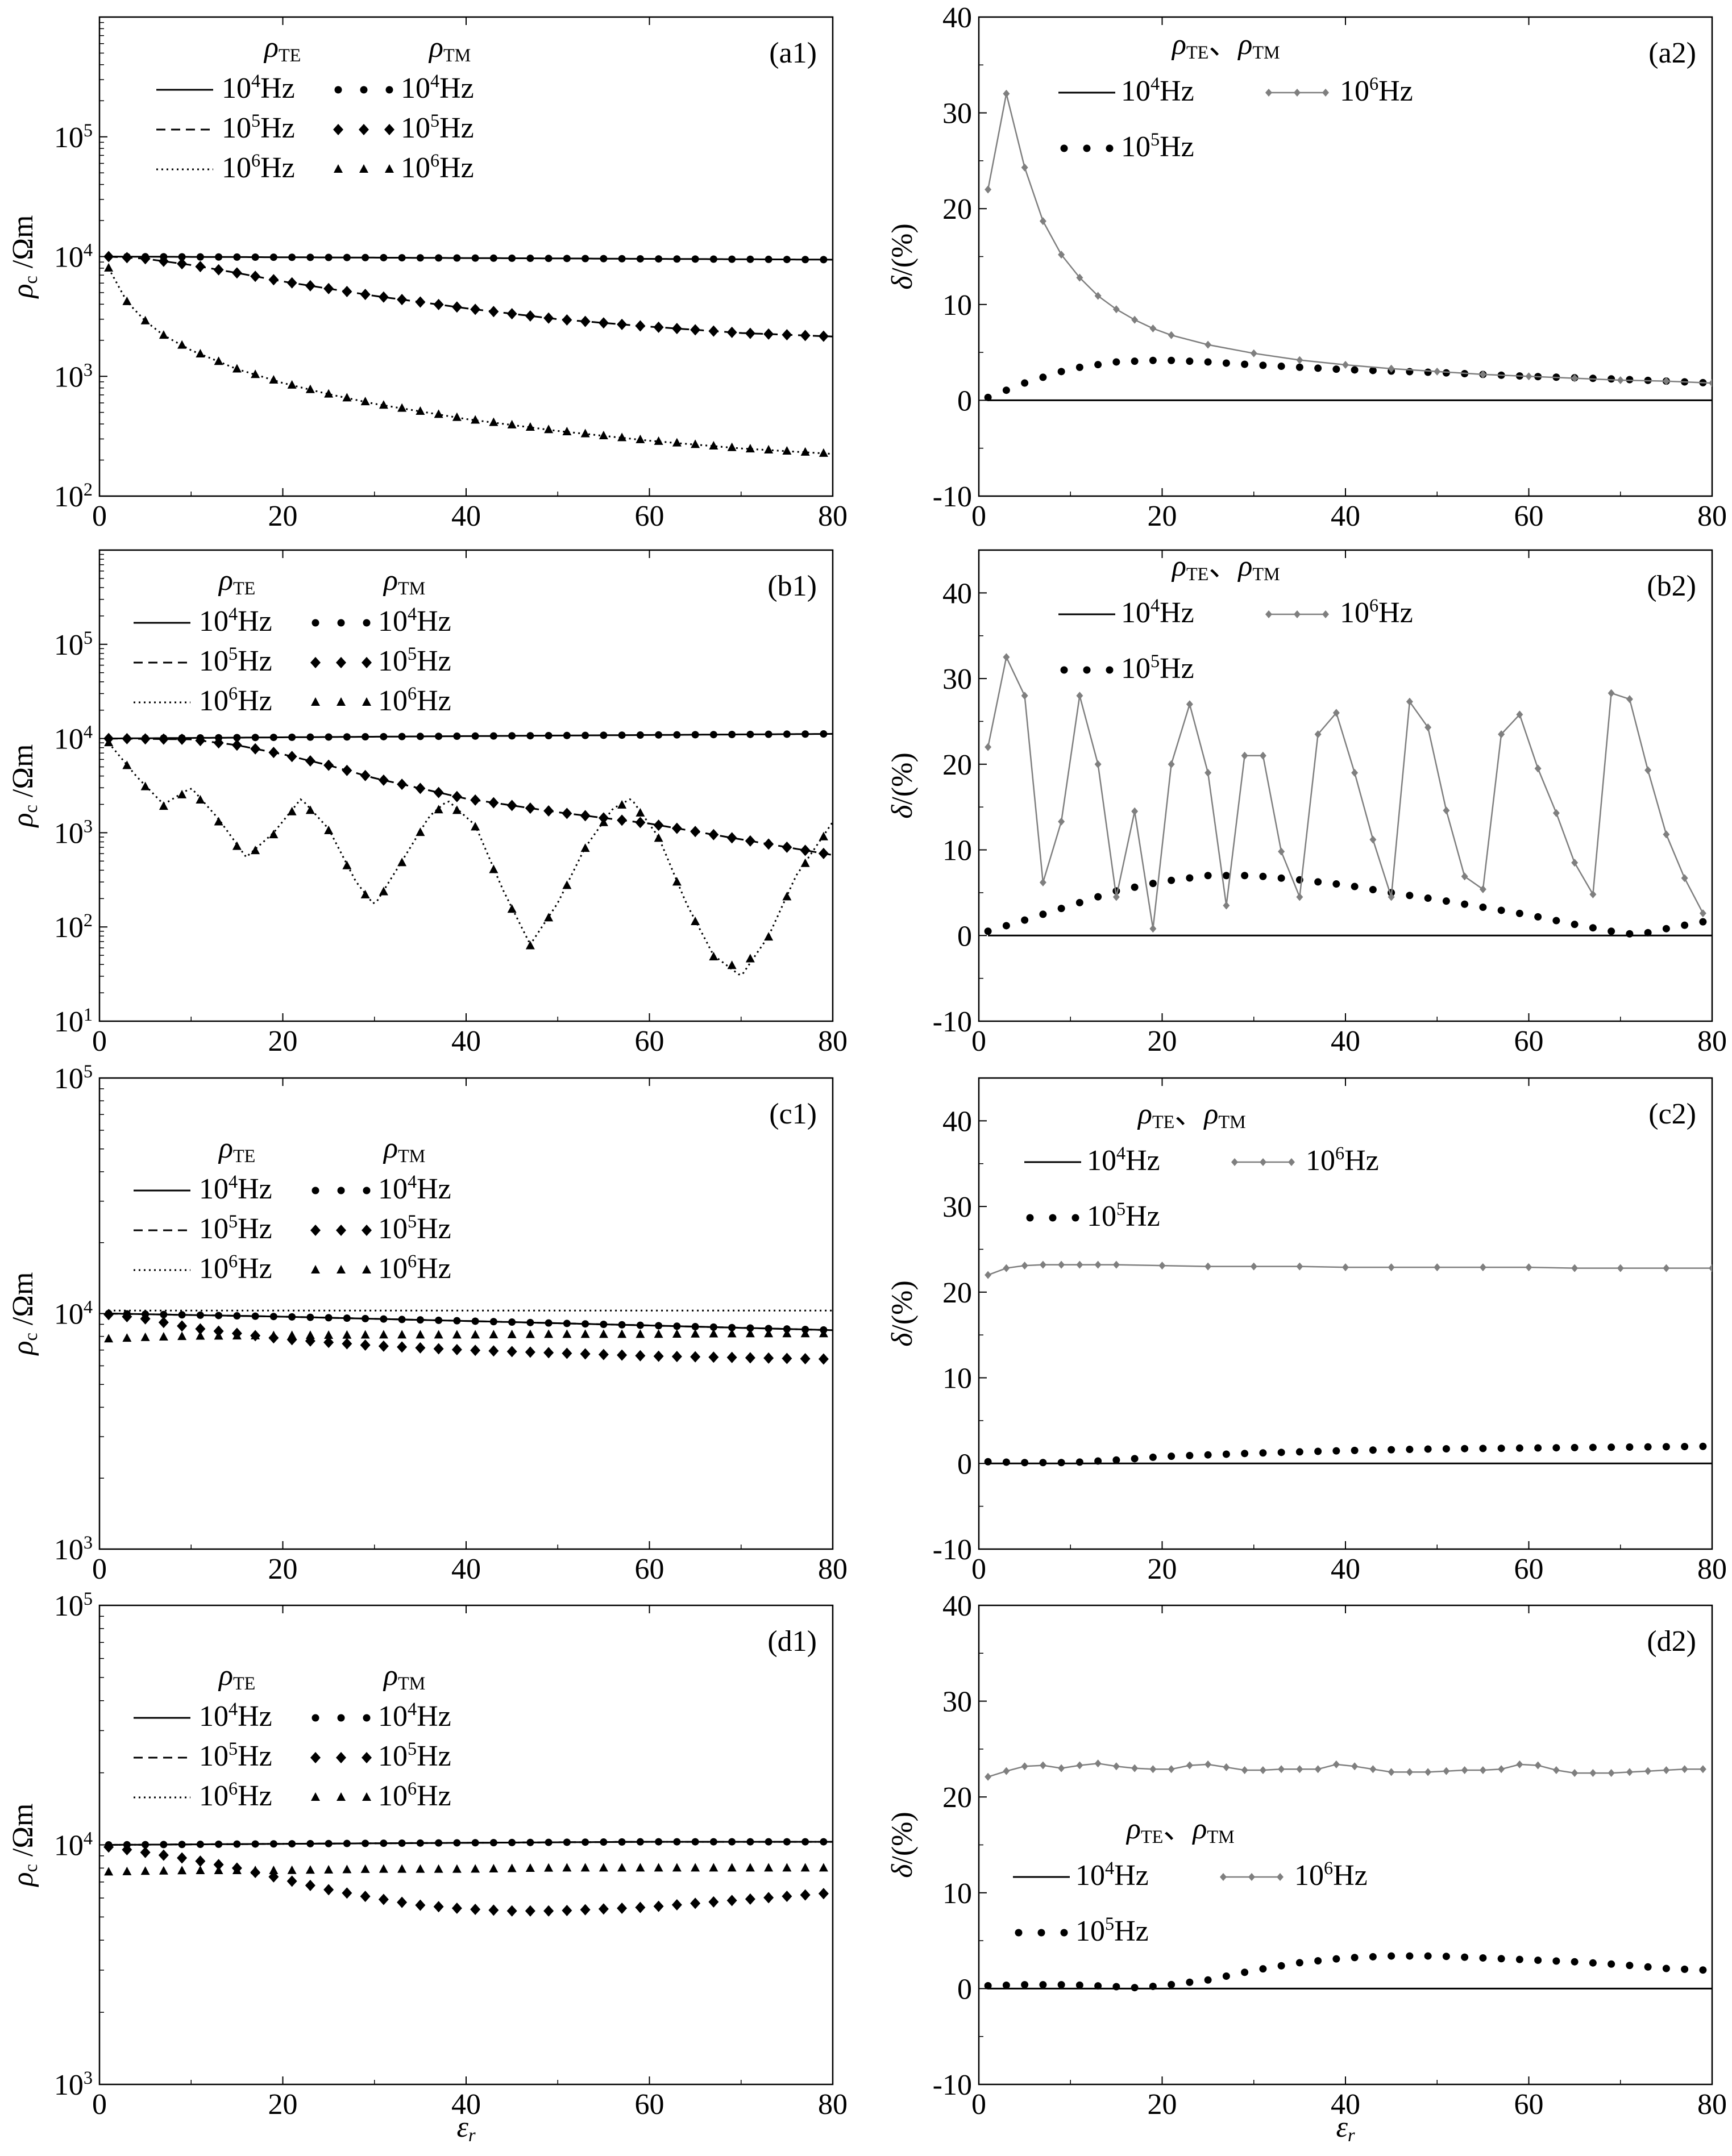  Describe the element at coordinates (1157, 146) in the screenshot. I see `legend-label: 105Hz` at that location.